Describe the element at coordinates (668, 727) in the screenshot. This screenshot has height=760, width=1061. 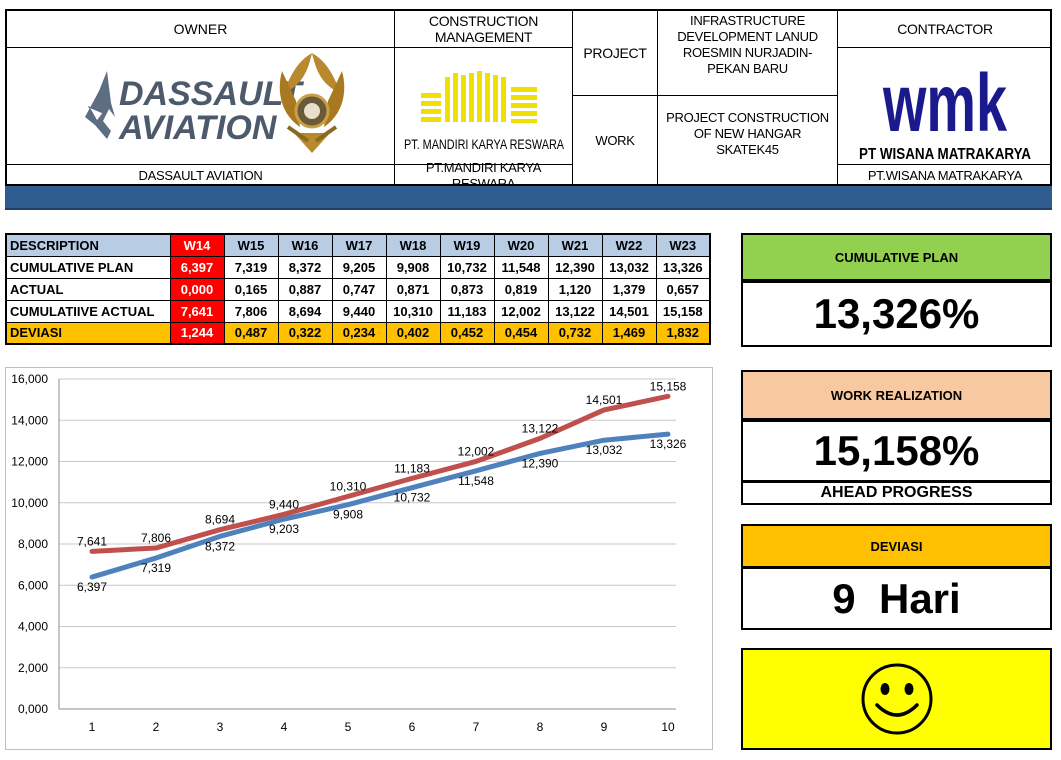
I see `x-tick-label: 10` at that location.